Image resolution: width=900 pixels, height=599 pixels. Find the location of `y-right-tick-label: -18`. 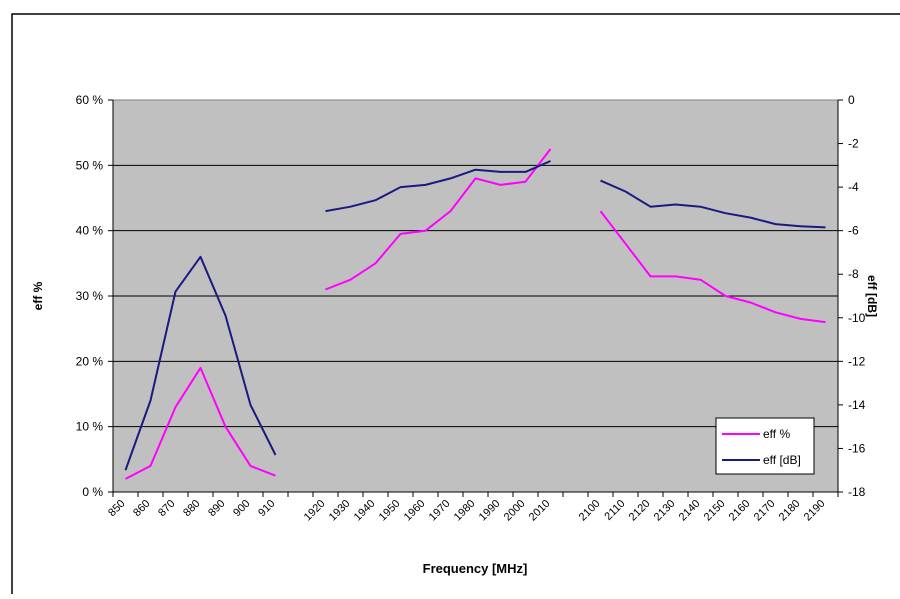

y-right-tick-label: -18 is located at coordinates (857, 492).